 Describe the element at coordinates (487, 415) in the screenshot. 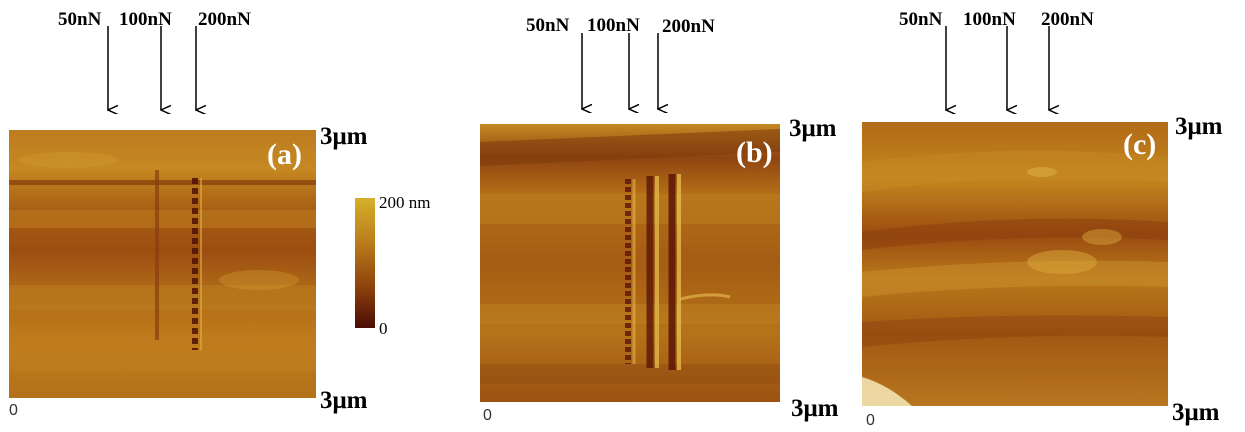

I see `origin-label-b: 0` at that location.